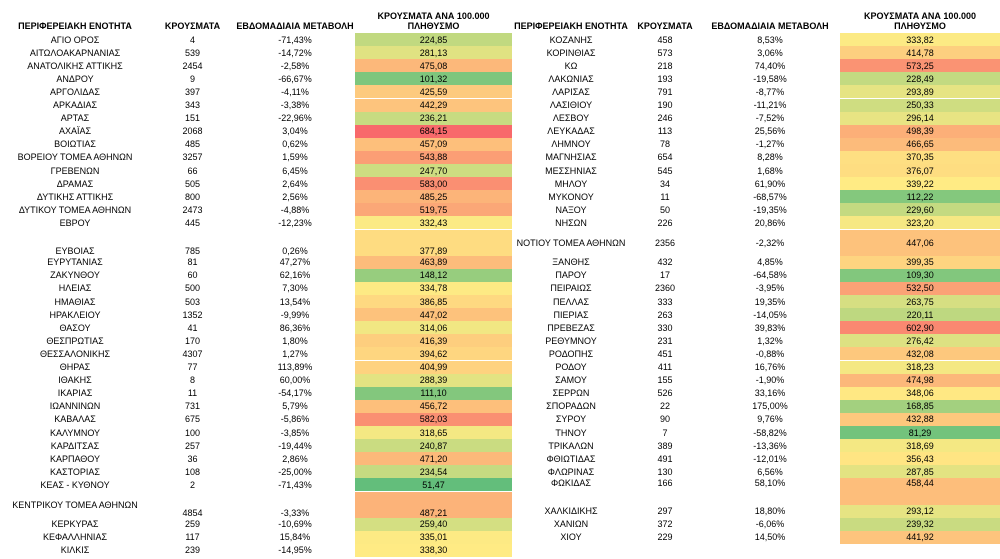  I want to click on weekly-change: 1,32%, so click(770, 340).